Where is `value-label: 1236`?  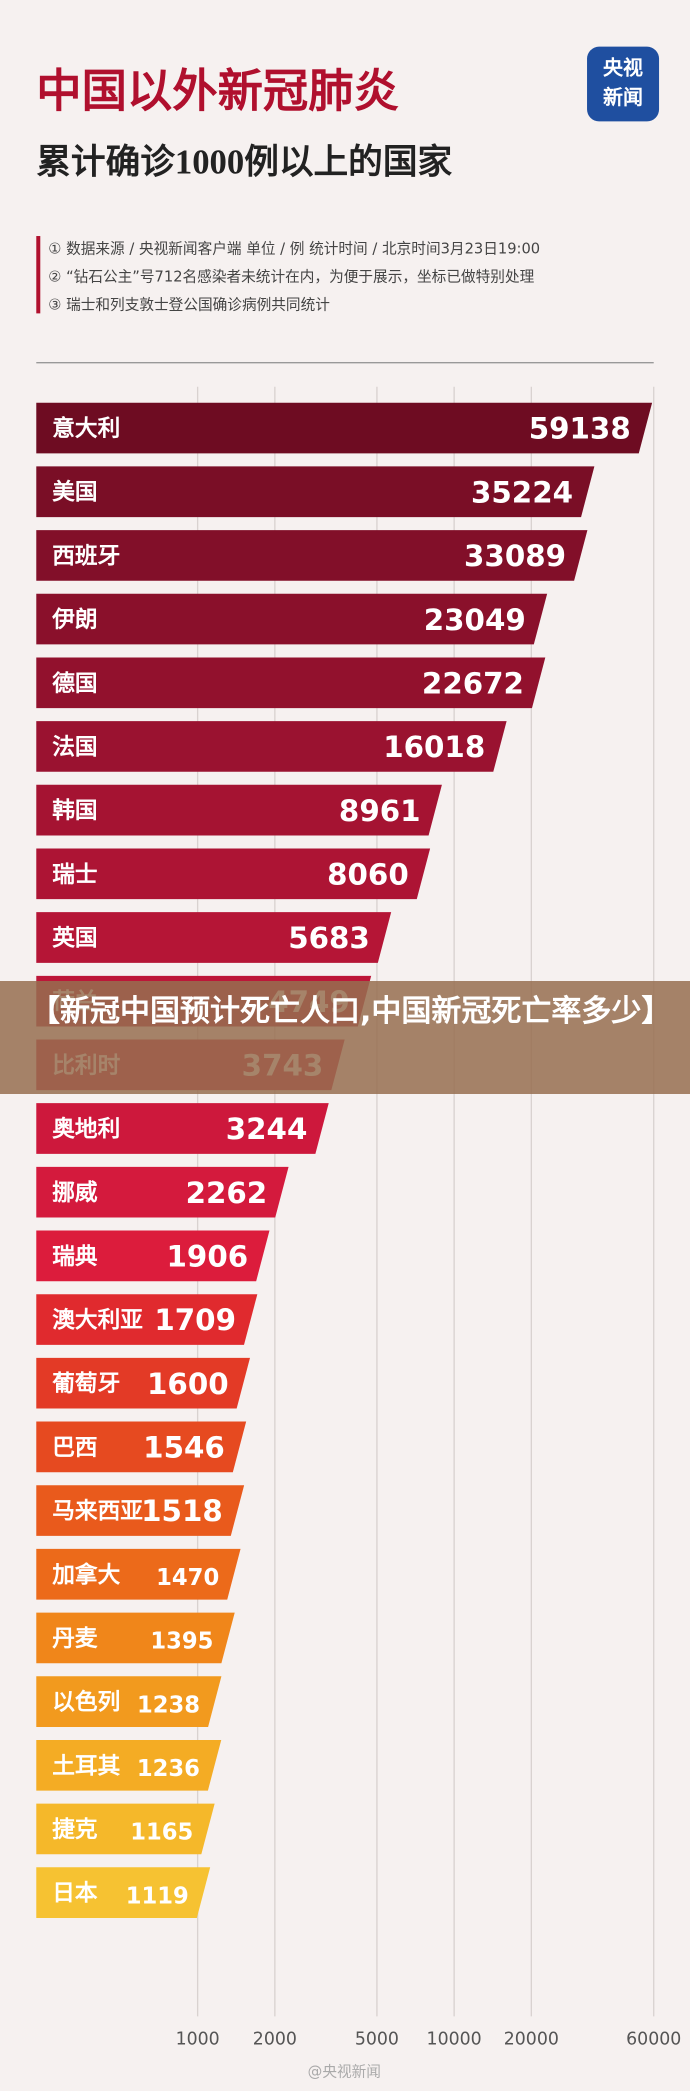 value-label: 1236 is located at coordinates (168, 1769).